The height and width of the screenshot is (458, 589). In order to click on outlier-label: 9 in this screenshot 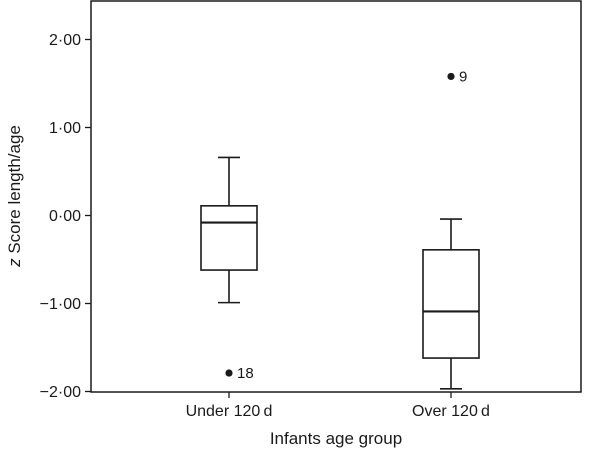, I will do `click(463, 76)`.